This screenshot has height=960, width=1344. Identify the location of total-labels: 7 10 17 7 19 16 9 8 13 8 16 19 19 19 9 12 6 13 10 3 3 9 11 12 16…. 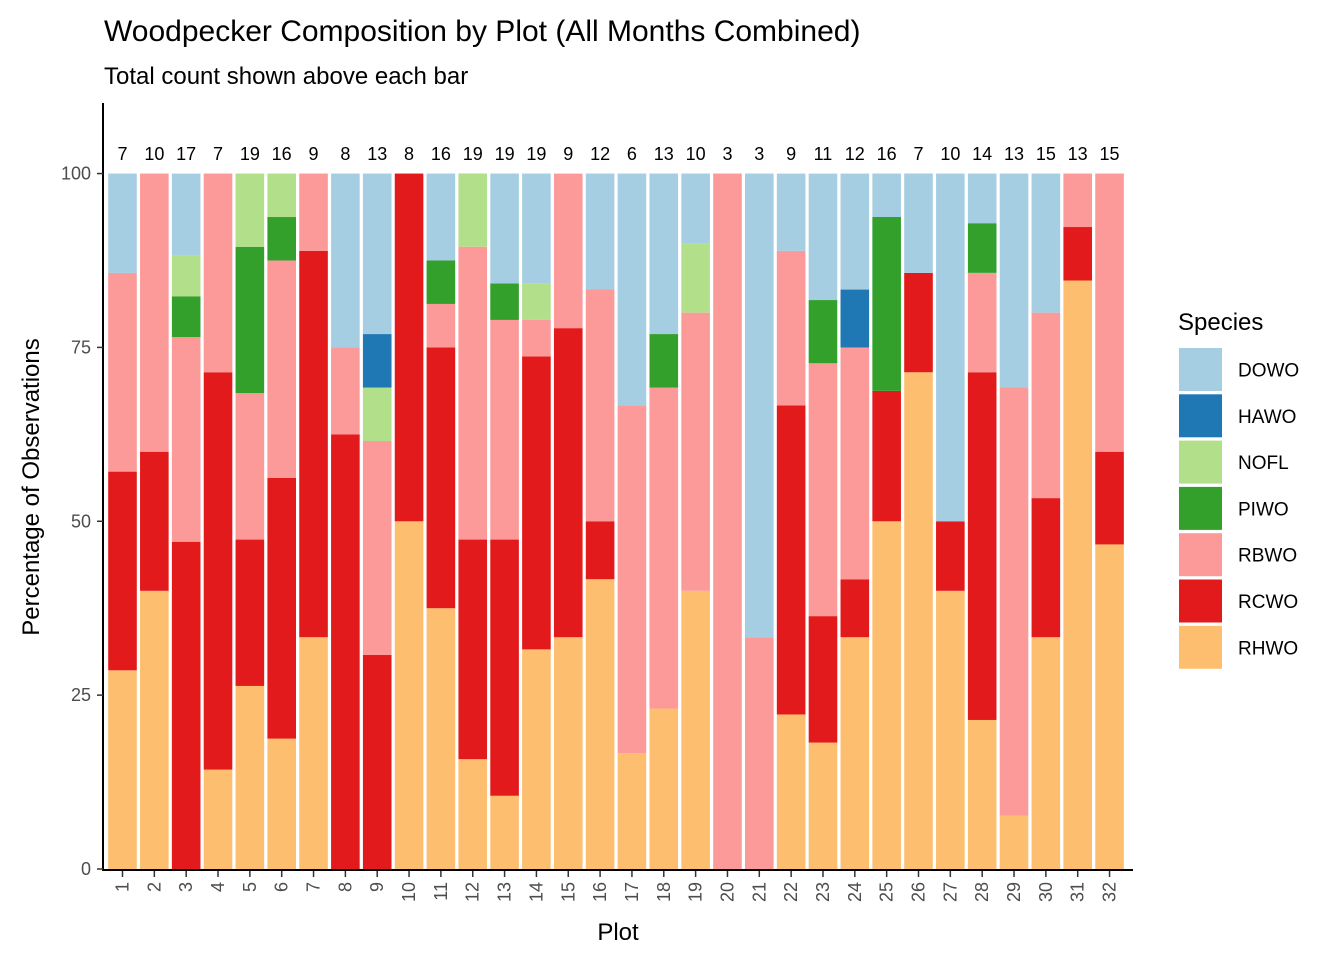
(618, 154).